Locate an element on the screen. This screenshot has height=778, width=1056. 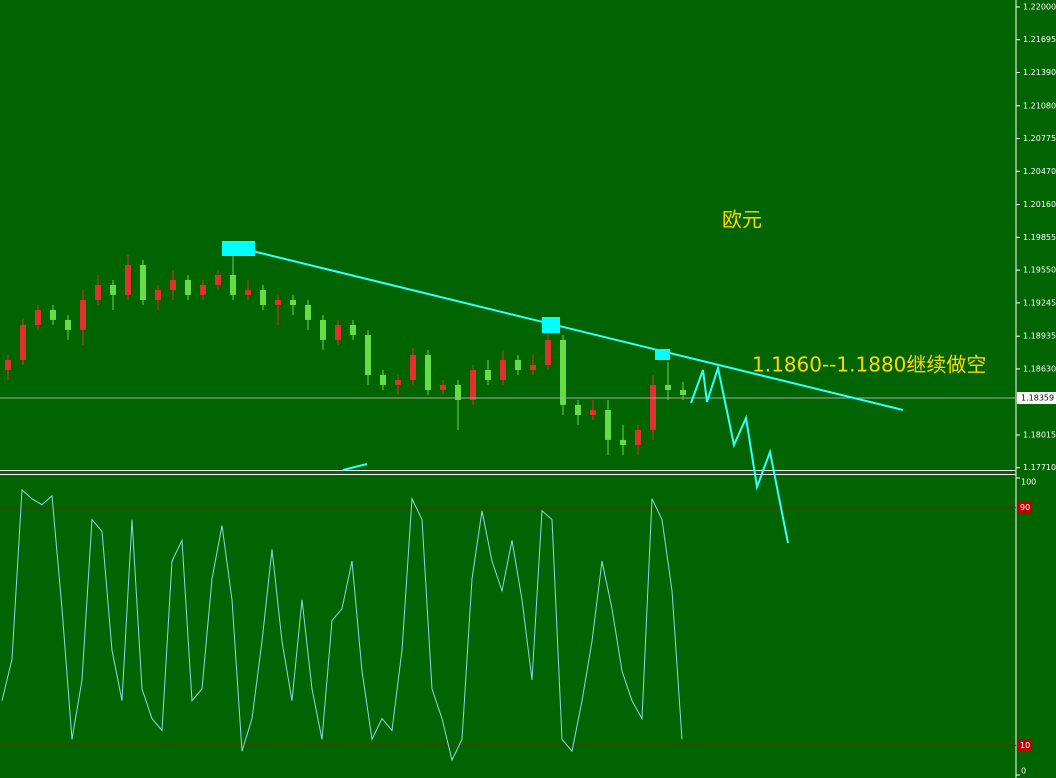
trend-line is located at coordinates (571, 329).